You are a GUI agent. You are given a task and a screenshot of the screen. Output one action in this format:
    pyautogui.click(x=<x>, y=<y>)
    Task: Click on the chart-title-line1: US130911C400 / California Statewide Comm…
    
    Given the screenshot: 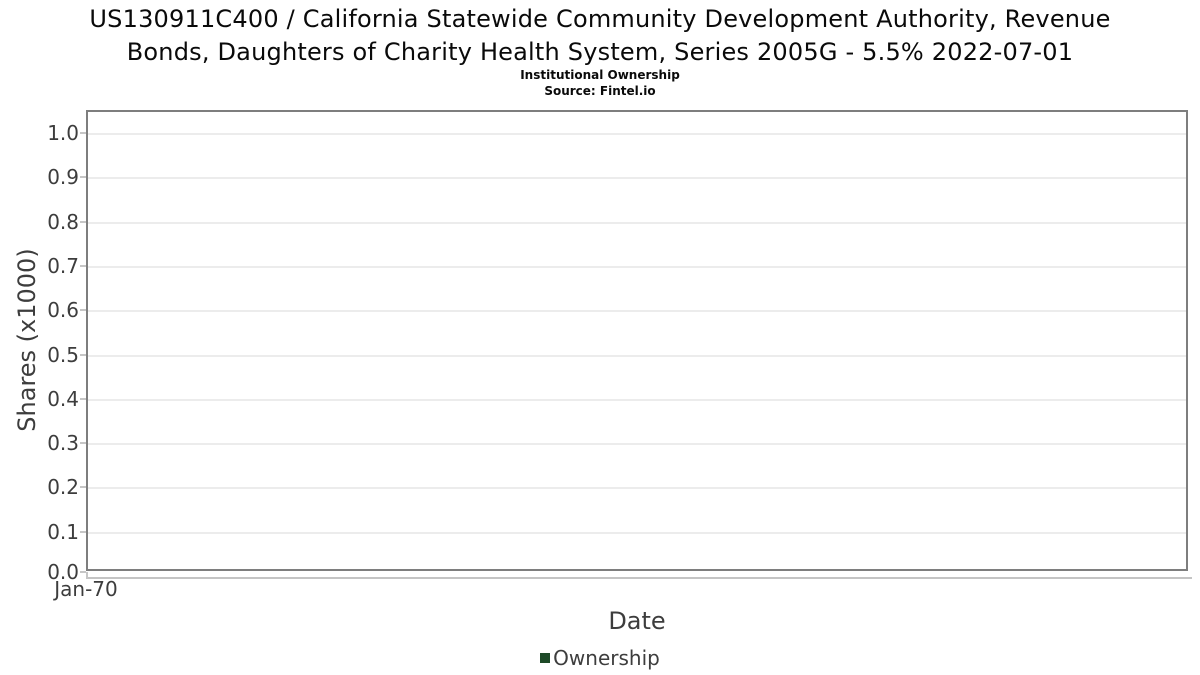 What is the action you would take?
    pyautogui.click(x=600, y=19)
    